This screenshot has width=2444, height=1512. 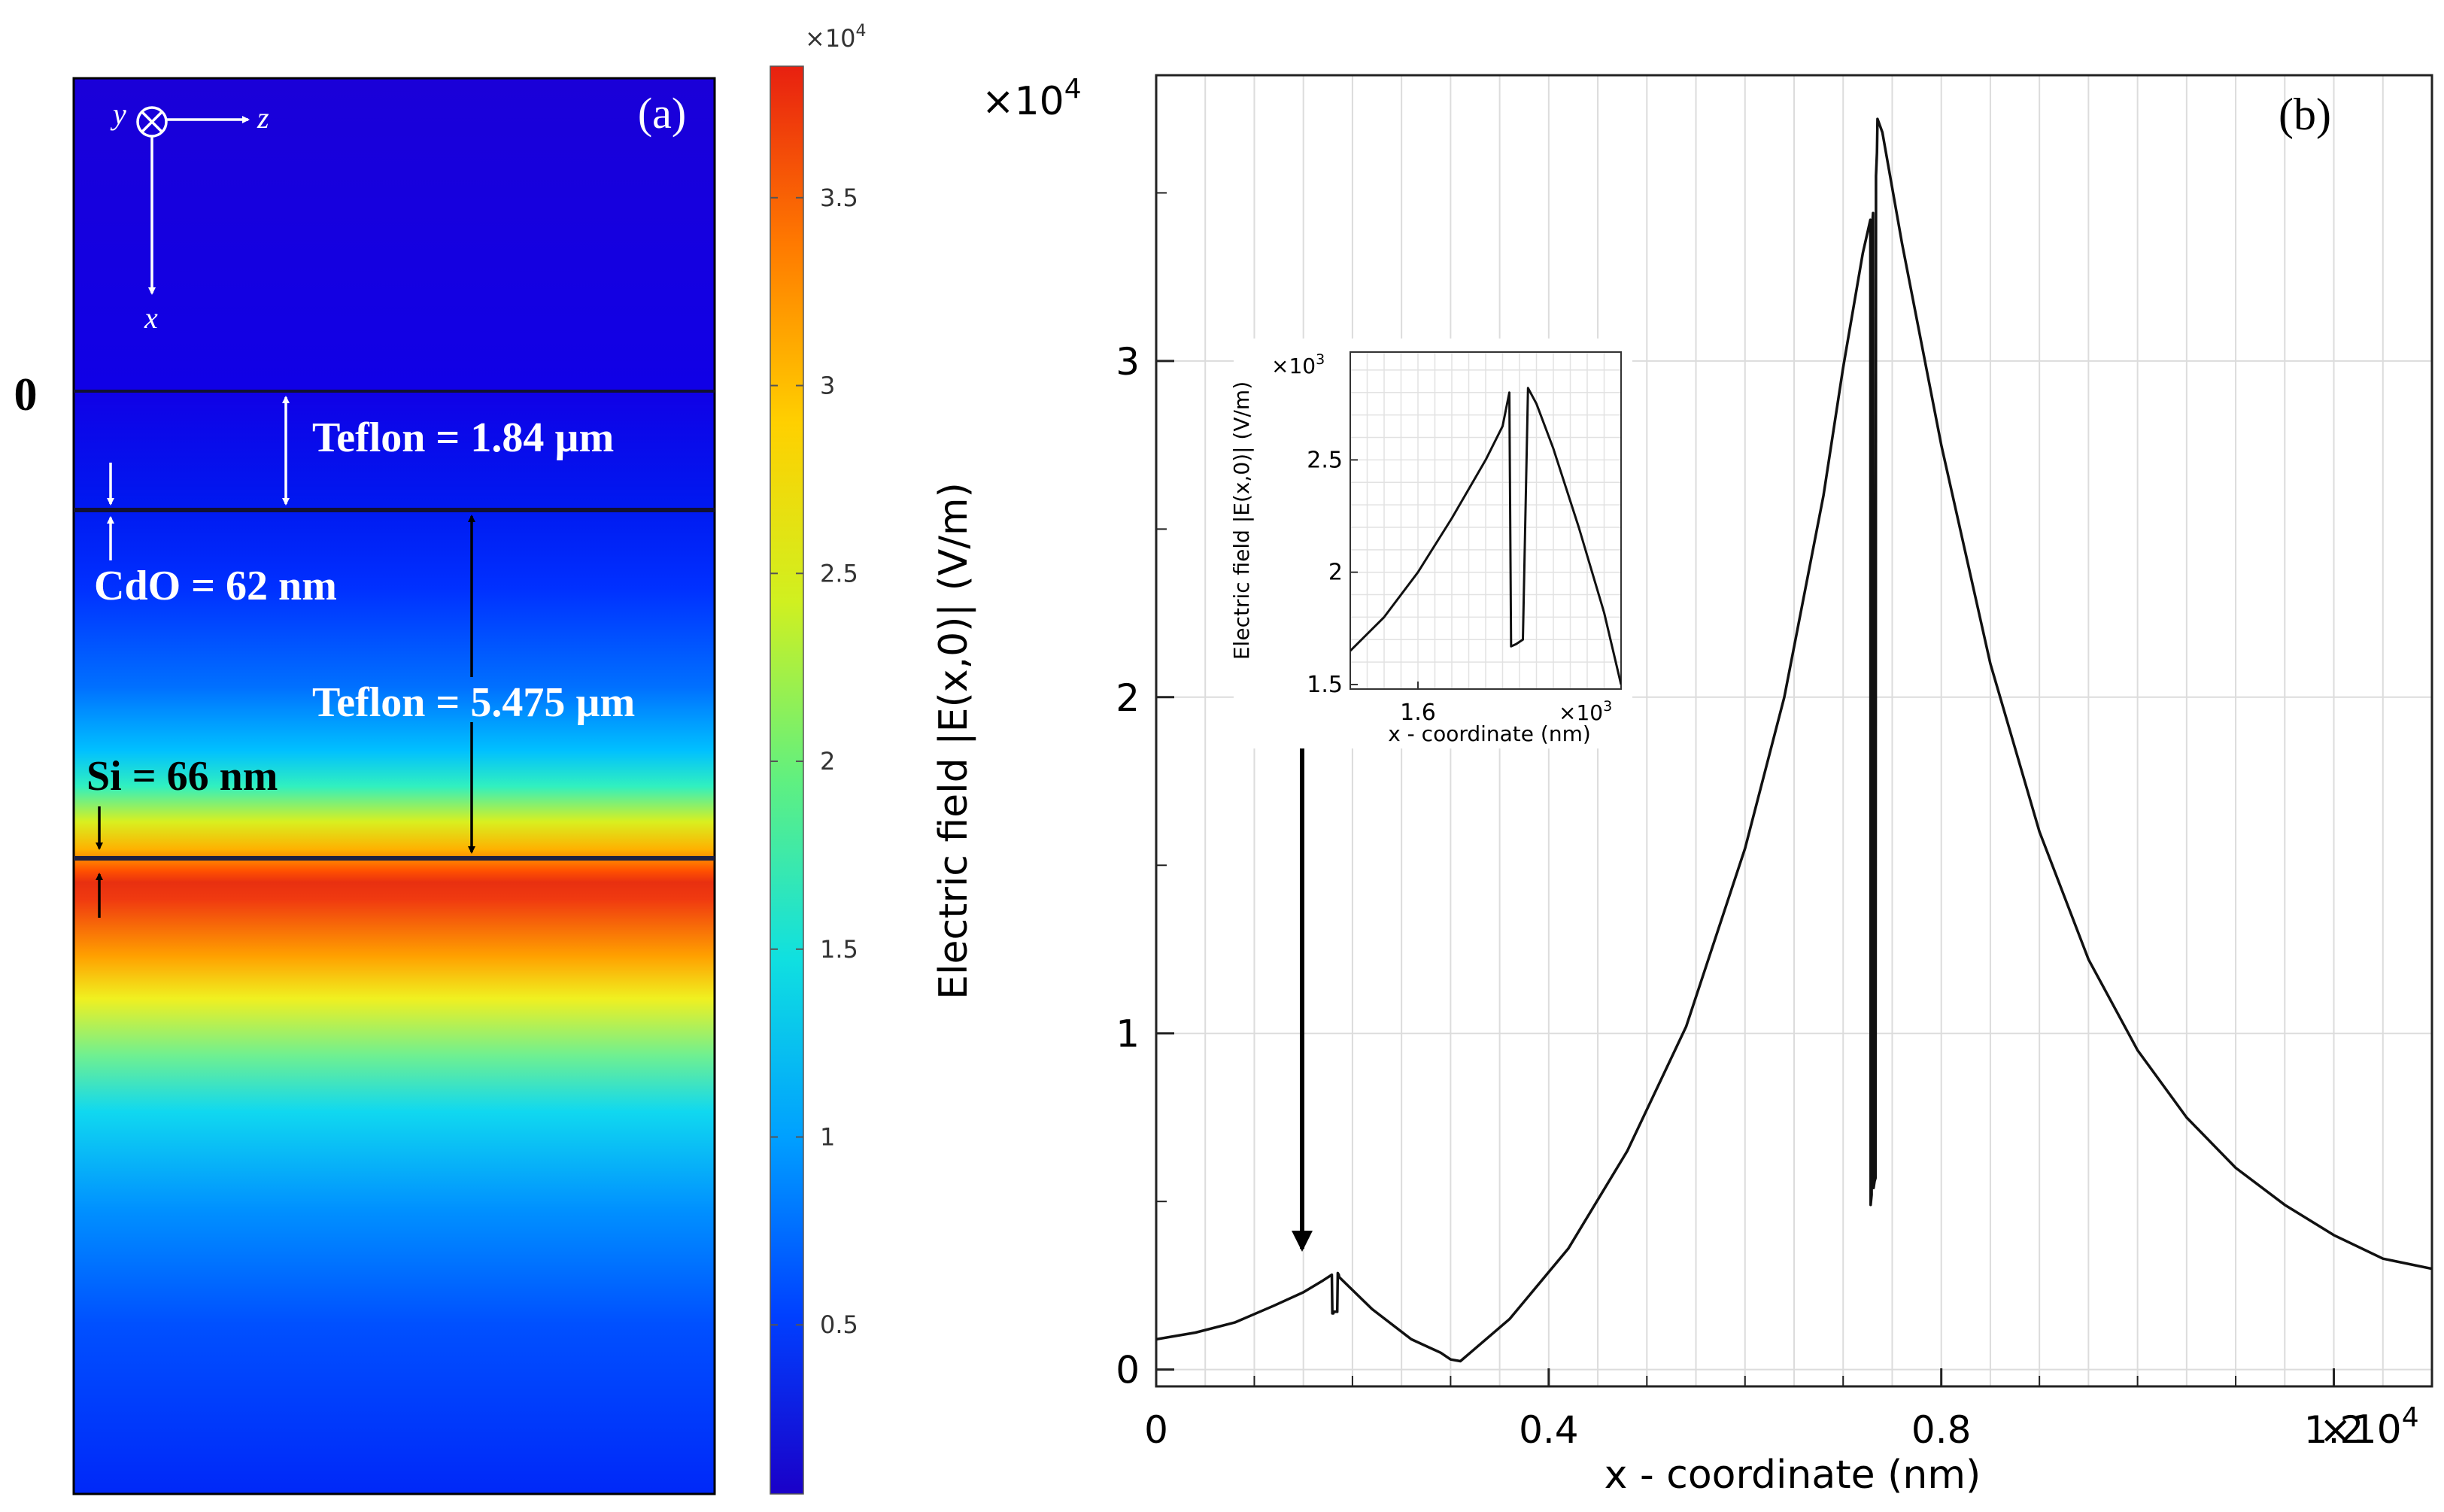 What do you see at coordinates (839, 1324) in the screenshot?
I see `colorbar-tick-label: 0.5` at bounding box center [839, 1324].